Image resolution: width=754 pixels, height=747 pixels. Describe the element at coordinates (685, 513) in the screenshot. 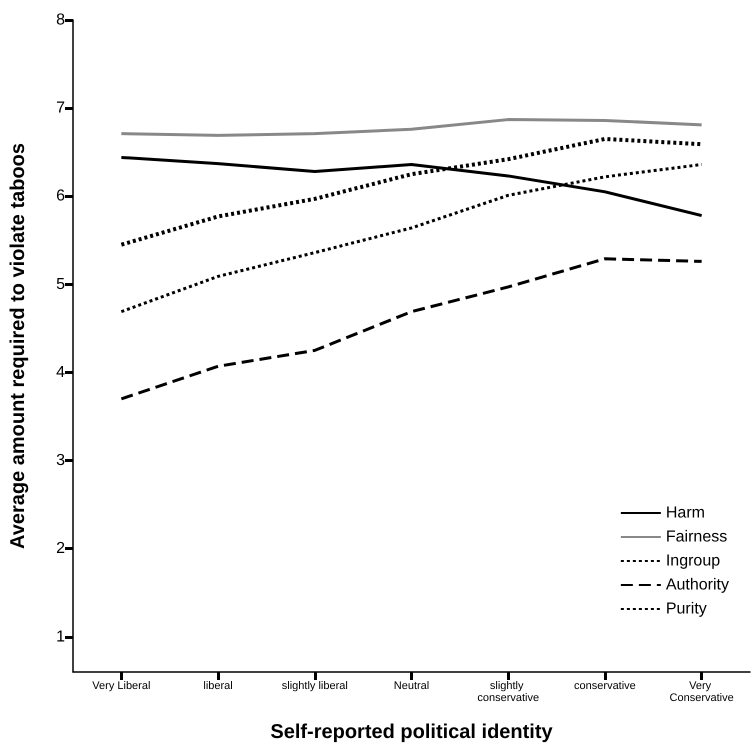

I see `legend-label: Harm` at that location.